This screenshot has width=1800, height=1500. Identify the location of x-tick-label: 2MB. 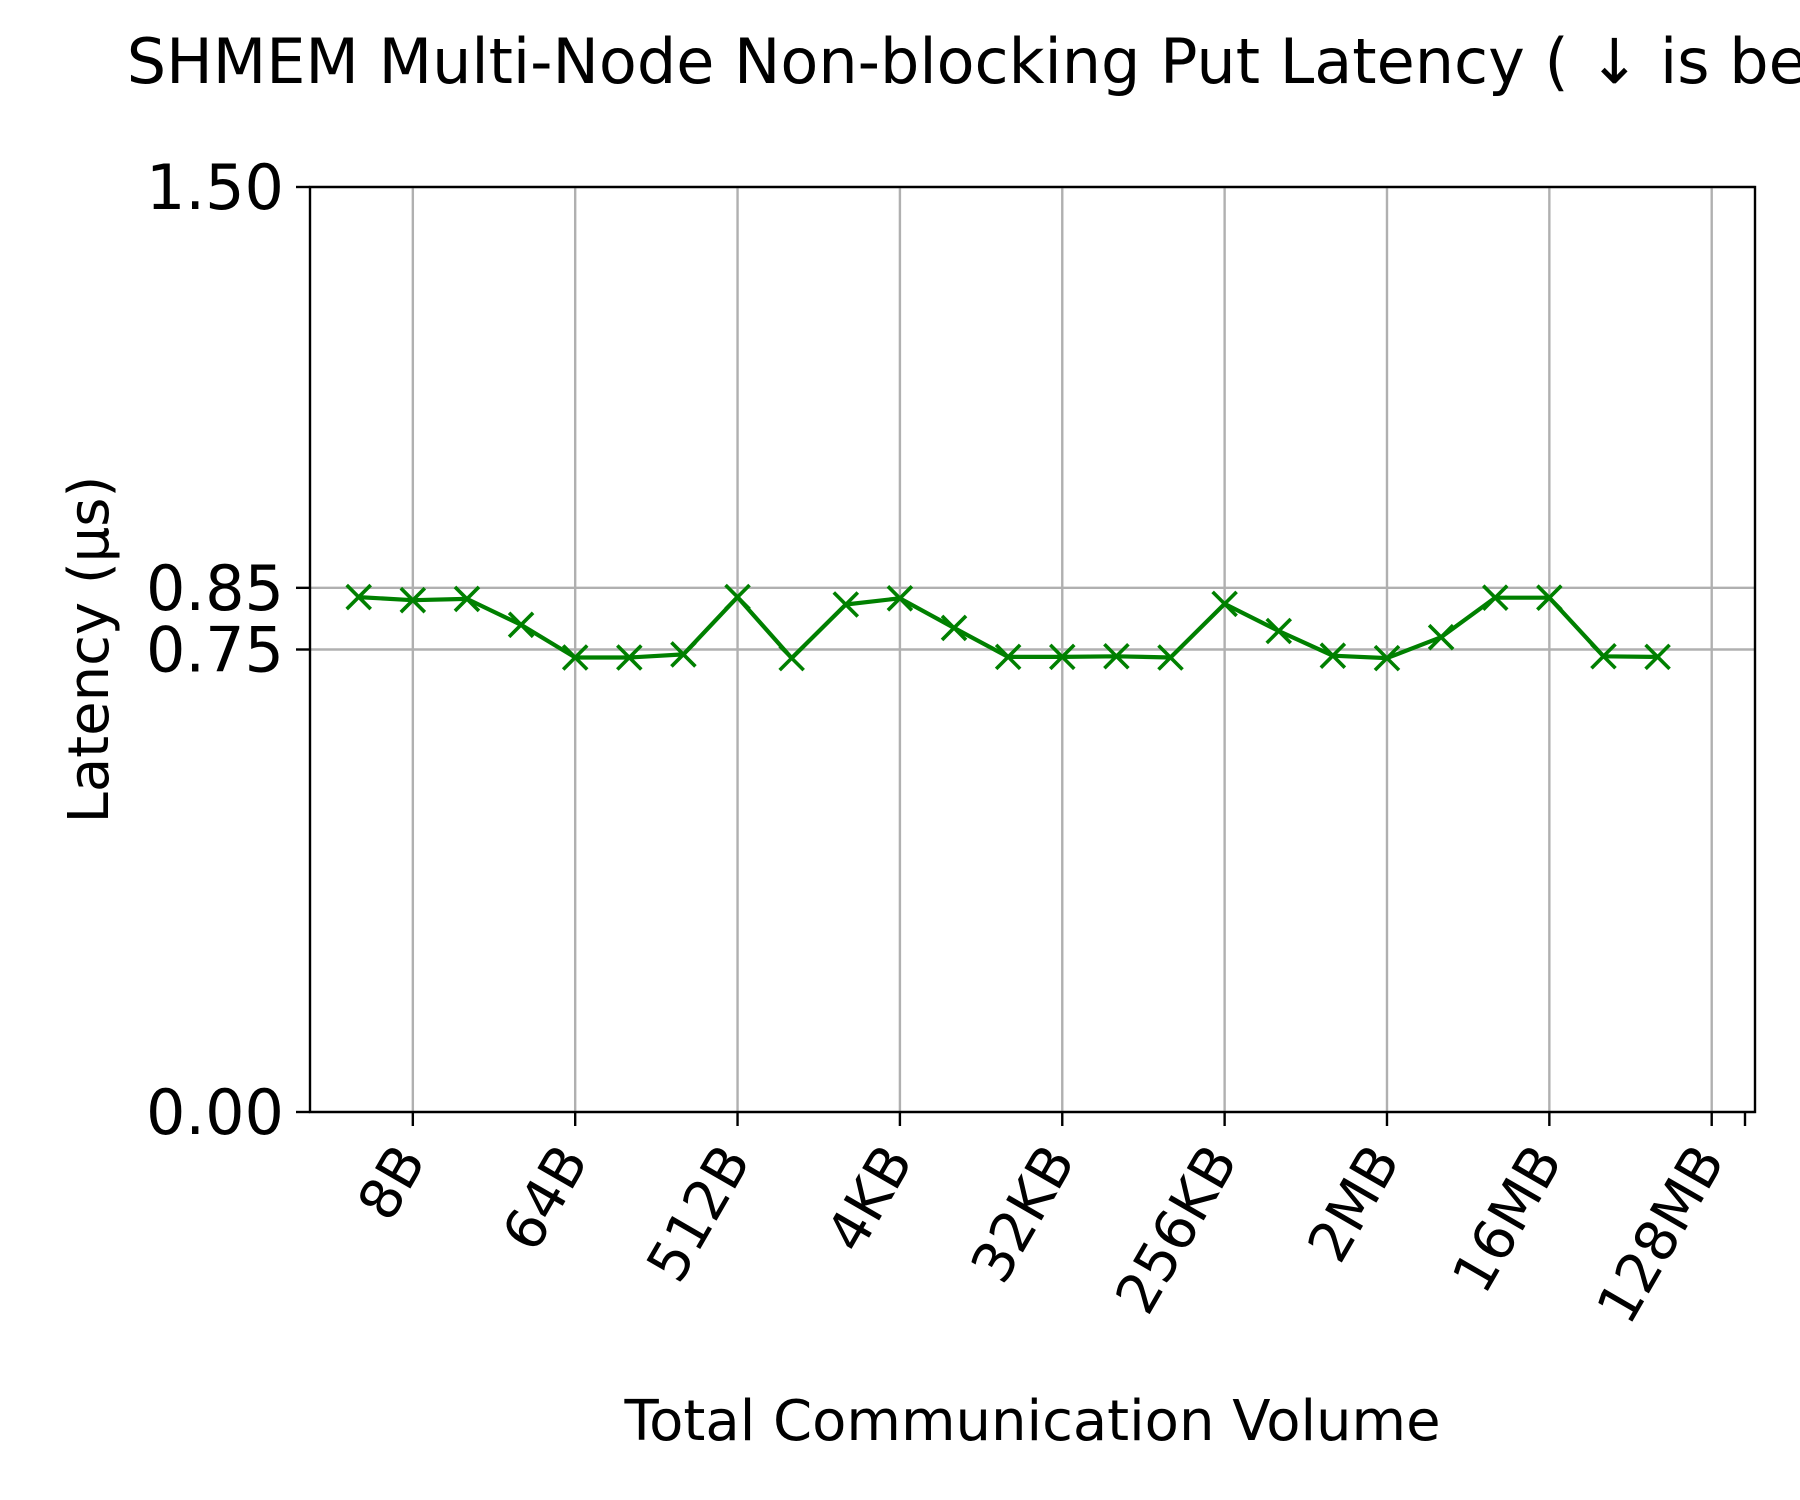
(1354, 1204).